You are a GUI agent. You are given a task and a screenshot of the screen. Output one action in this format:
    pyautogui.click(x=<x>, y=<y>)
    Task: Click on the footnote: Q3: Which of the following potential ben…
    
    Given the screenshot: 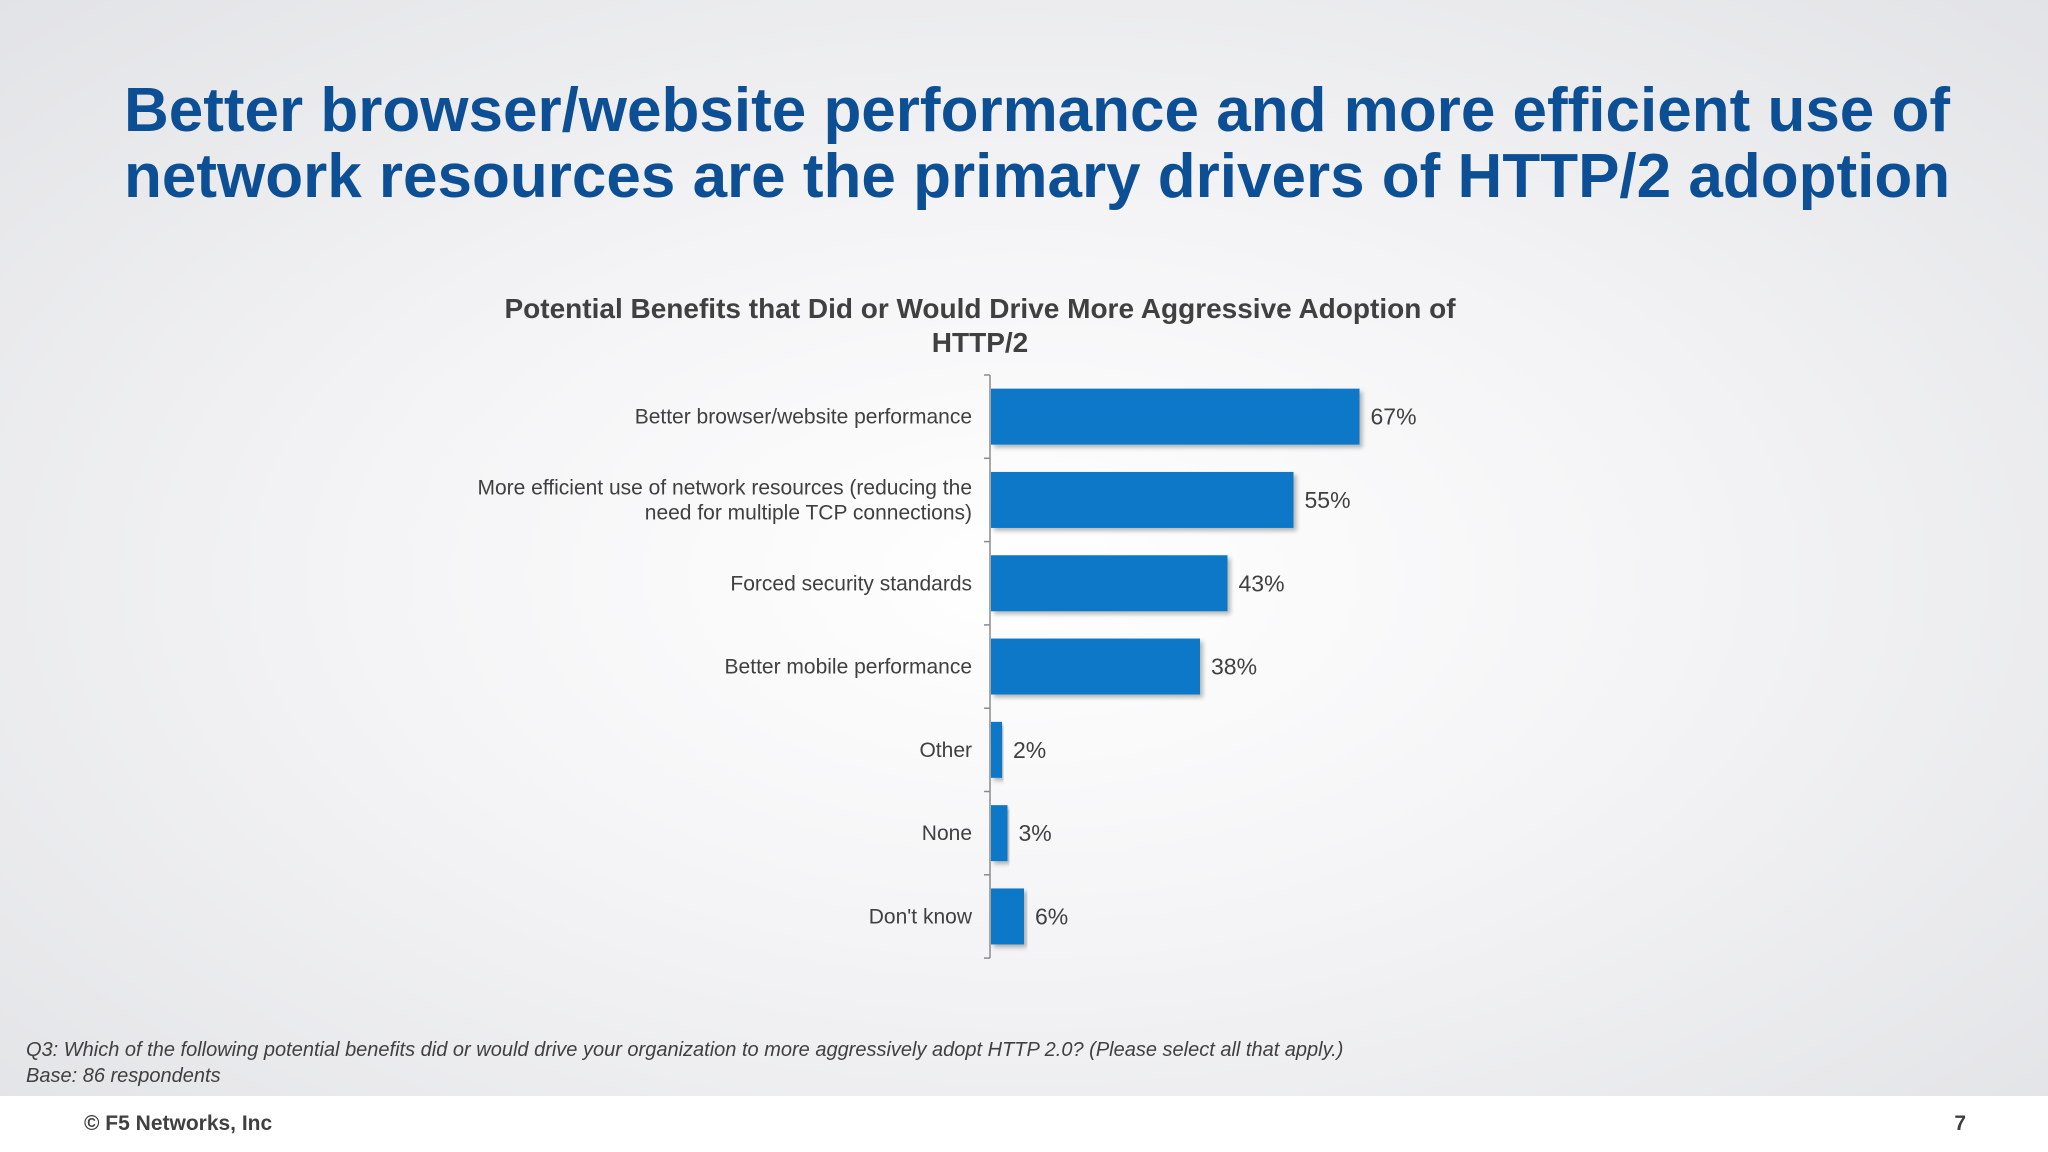 What is the action you would take?
    pyautogui.click(x=684, y=1063)
    